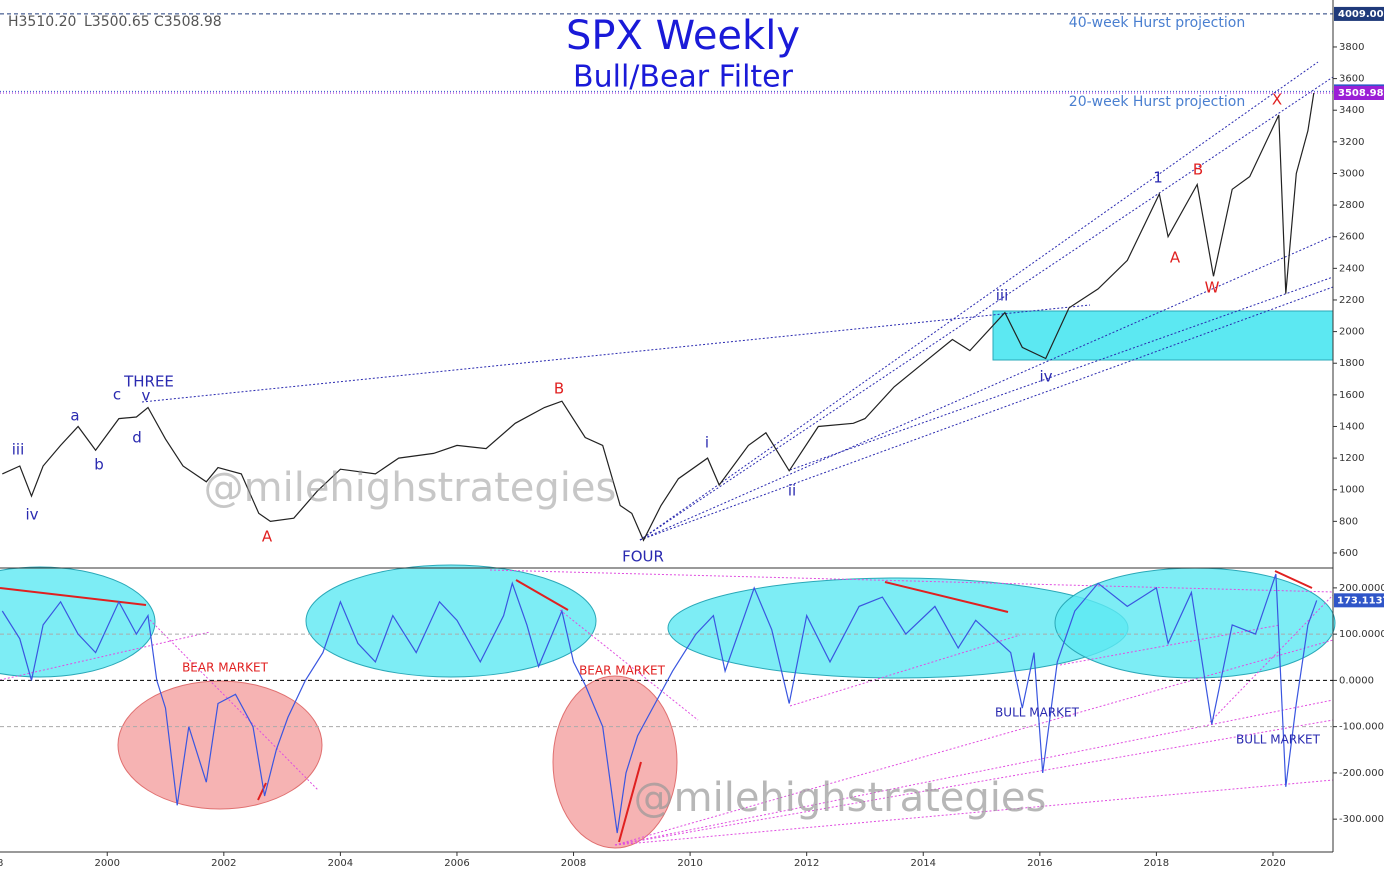  I want to click on wave-label: v, so click(146, 396).